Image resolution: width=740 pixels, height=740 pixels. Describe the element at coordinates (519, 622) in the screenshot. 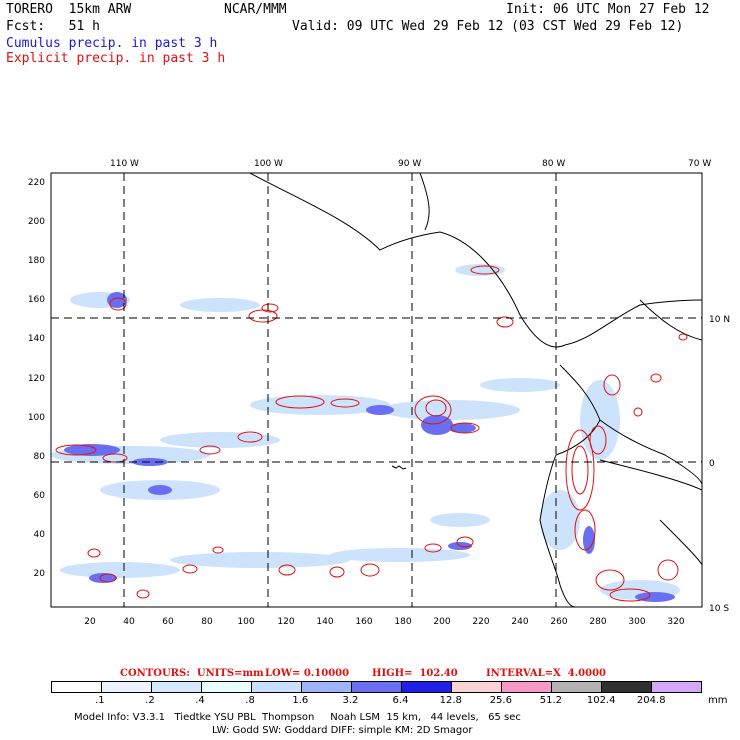

I see `x-tick: 240` at that location.